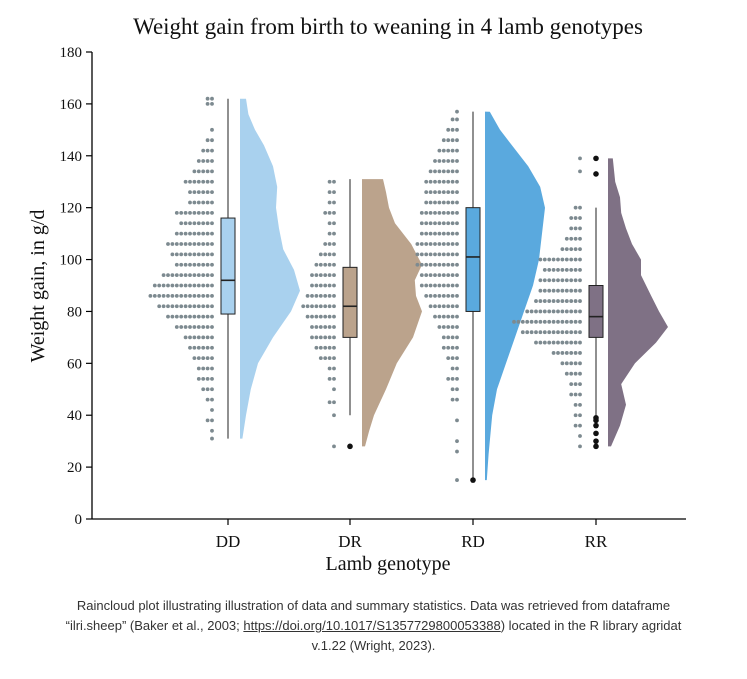 This screenshot has height=679, width=747. What do you see at coordinates (74, 416) in the screenshot?
I see `y-tick-label: 40` at bounding box center [74, 416].